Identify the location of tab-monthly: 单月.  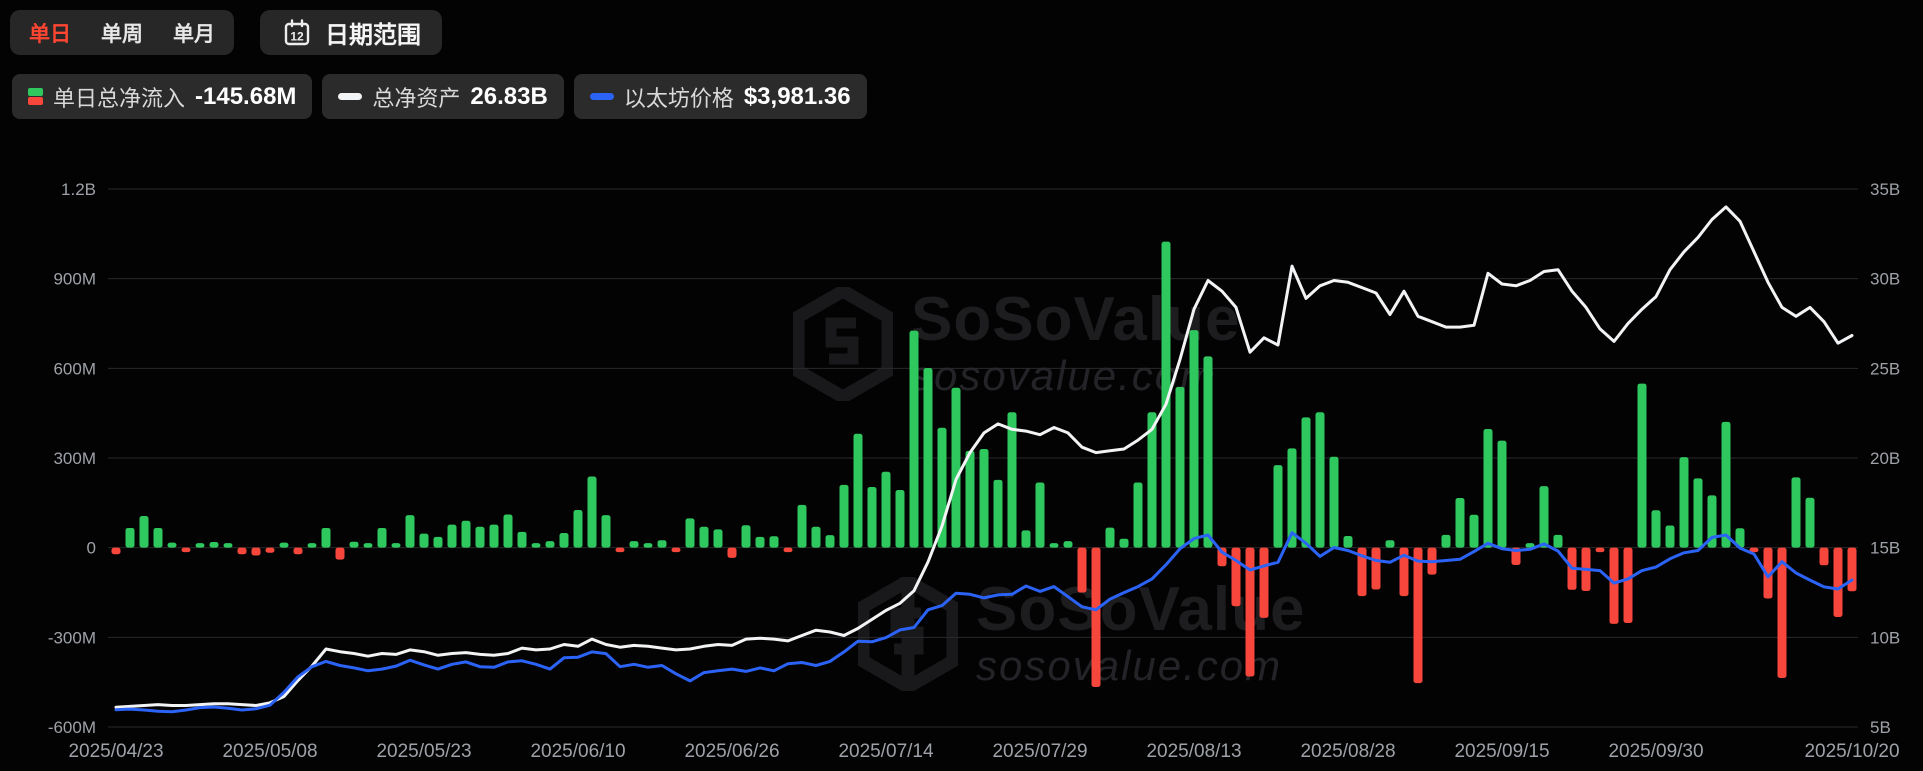
(194, 33).